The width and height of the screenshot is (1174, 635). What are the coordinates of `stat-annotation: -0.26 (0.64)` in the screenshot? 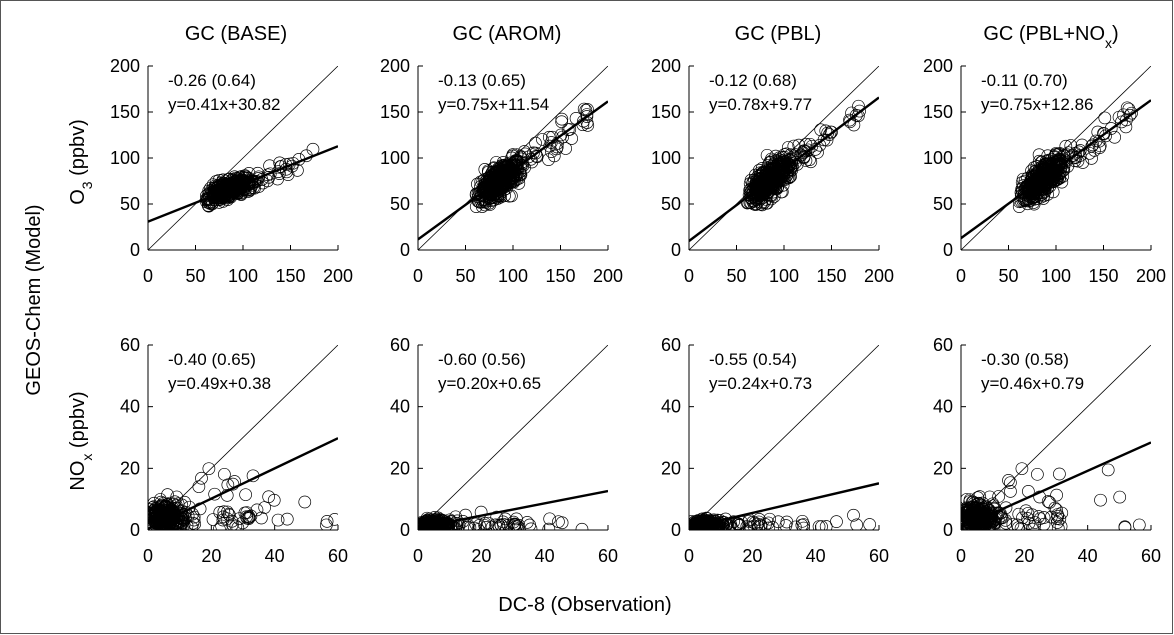 It's located at (212, 80).